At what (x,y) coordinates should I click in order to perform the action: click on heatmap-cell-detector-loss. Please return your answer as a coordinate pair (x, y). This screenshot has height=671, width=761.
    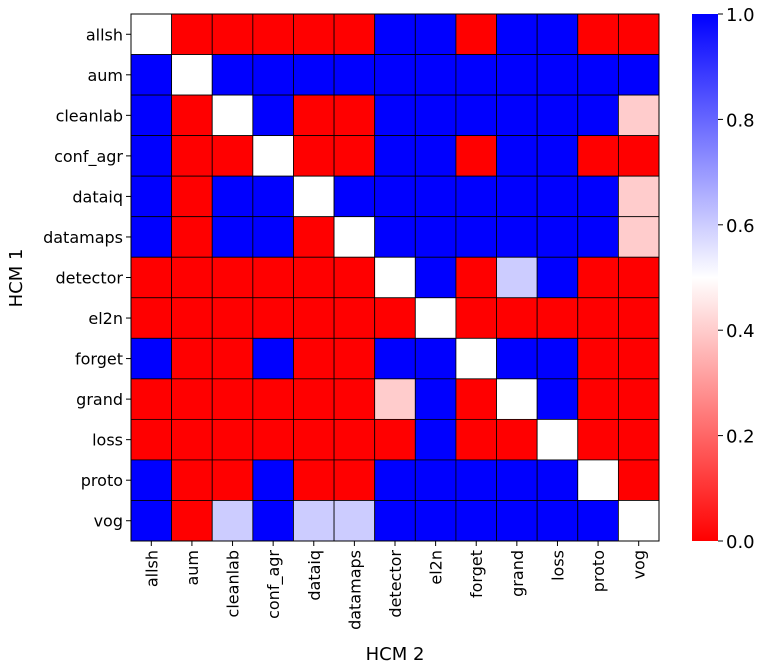
    Looking at the image, I should click on (557, 277).